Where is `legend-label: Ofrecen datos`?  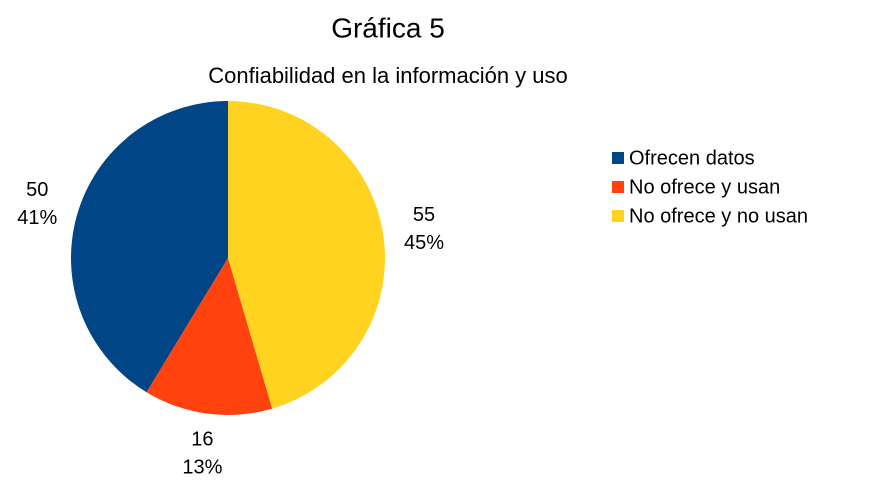
legend-label: Ofrecen datos is located at coordinates (692, 158).